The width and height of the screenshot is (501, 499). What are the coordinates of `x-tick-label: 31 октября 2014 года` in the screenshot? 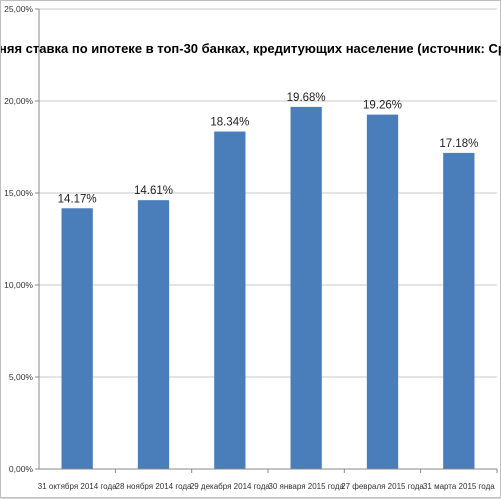 It's located at (77, 486).